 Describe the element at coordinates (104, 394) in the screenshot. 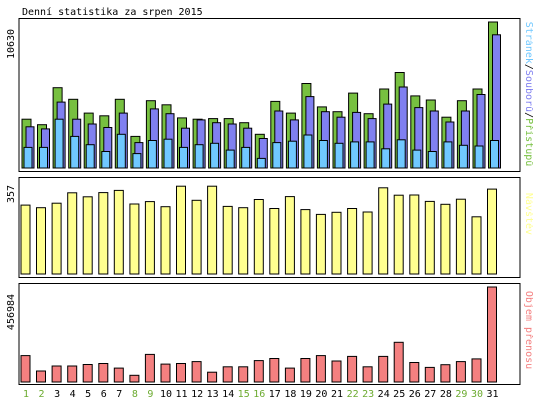

I see `day-label-6: 6` at that location.